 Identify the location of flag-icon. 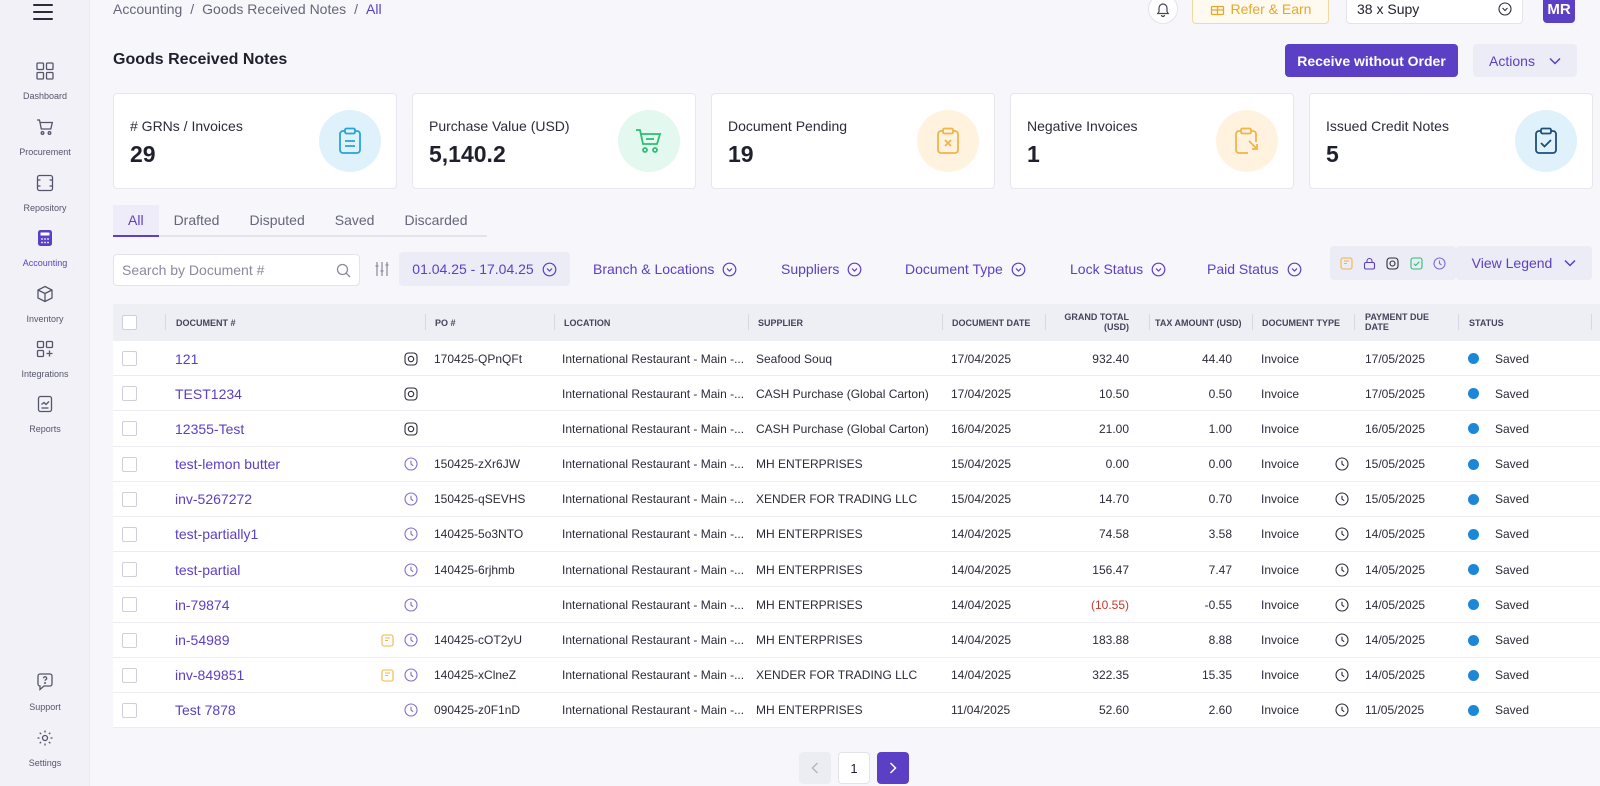
(387, 675).